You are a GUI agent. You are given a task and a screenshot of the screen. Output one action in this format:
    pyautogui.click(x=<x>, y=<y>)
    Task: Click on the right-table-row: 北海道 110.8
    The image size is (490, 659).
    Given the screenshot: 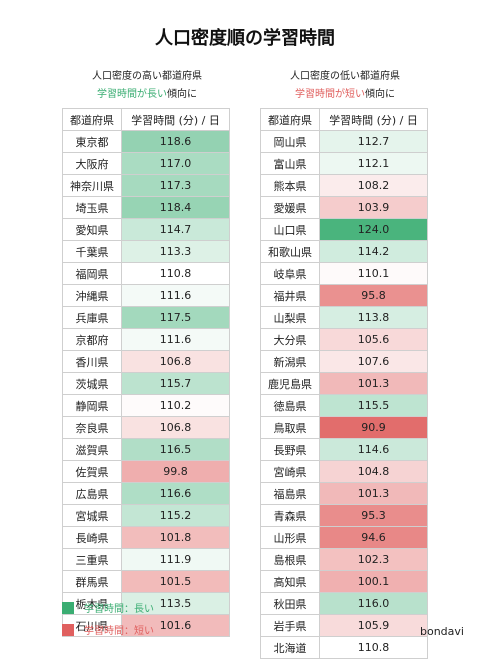 What is the action you would take?
    pyautogui.click(x=344, y=647)
    